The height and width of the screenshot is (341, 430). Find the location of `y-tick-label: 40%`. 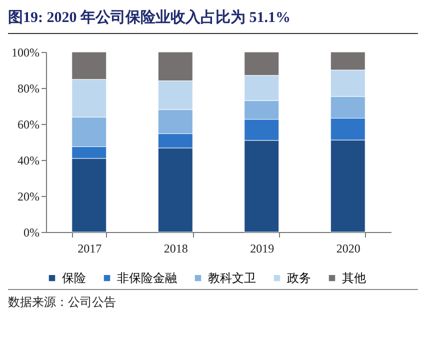

y-tick-label: 40% is located at coordinates (29, 161).